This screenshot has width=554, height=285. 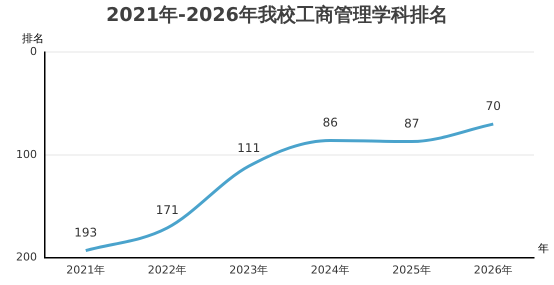 What do you see at coordinates (86, 233) in the screenshot?
I see `data-label: 193` at bounding box center [86, 233].